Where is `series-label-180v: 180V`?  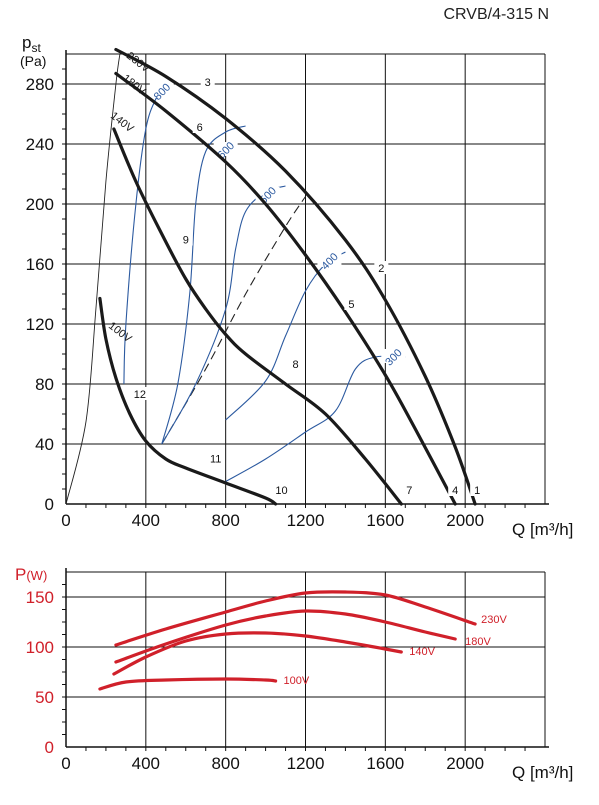
series-label-180v: 180V is located at coordinates (478, 642).